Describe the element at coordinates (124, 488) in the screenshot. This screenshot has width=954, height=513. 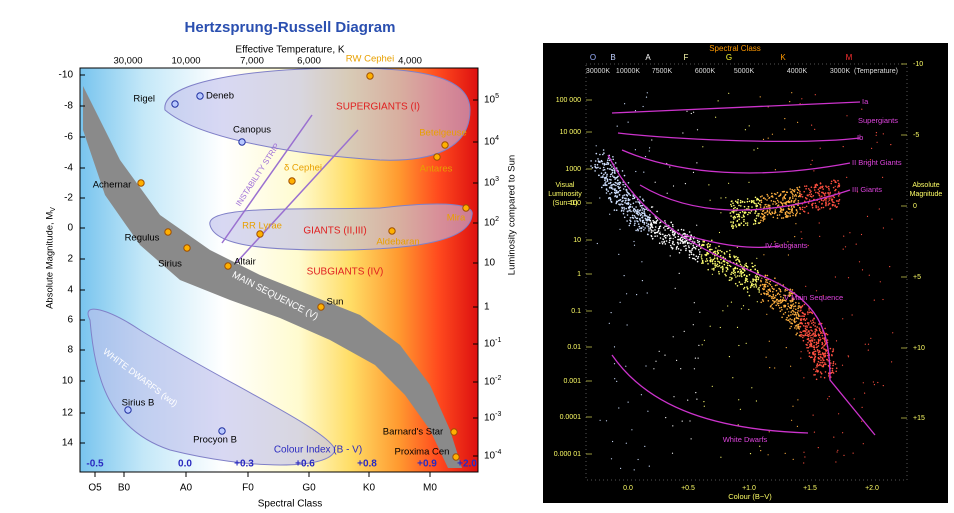
I see `spectral-tick-label: B0` at that location.